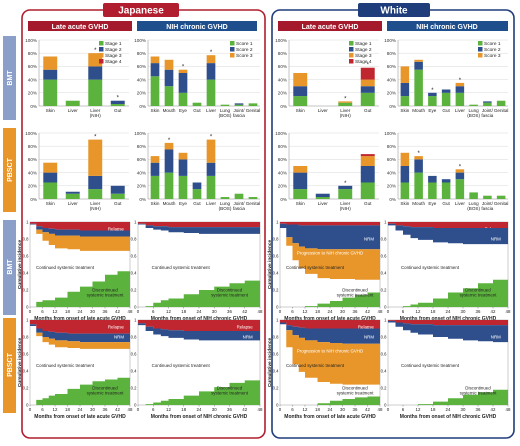  Describe the element at coordinates (141, 66) in the screenshot. I see `y-tick-label: 60%` at that location.